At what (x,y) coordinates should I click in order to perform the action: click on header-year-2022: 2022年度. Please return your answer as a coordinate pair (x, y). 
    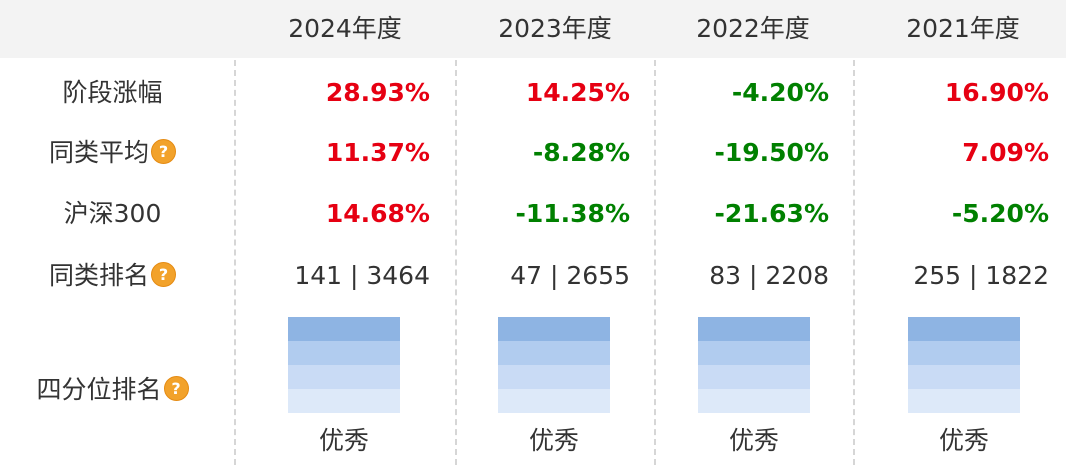
    Looking at the image, I should click on (753, 28).